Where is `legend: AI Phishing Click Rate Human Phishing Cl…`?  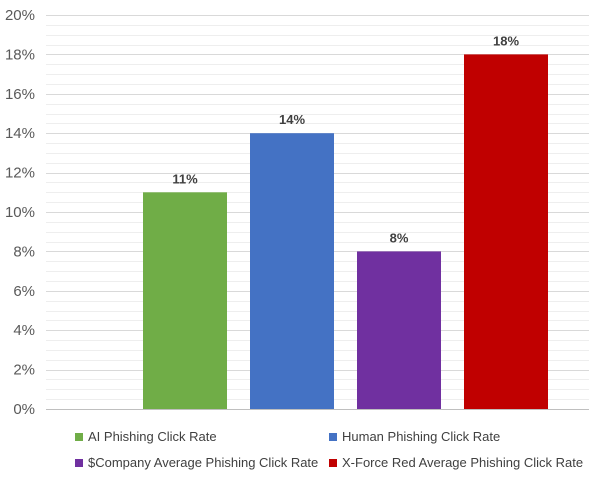 legend: AI Phishing Click Rate Human Phishing Cl… is located at coordinates (298, 449).